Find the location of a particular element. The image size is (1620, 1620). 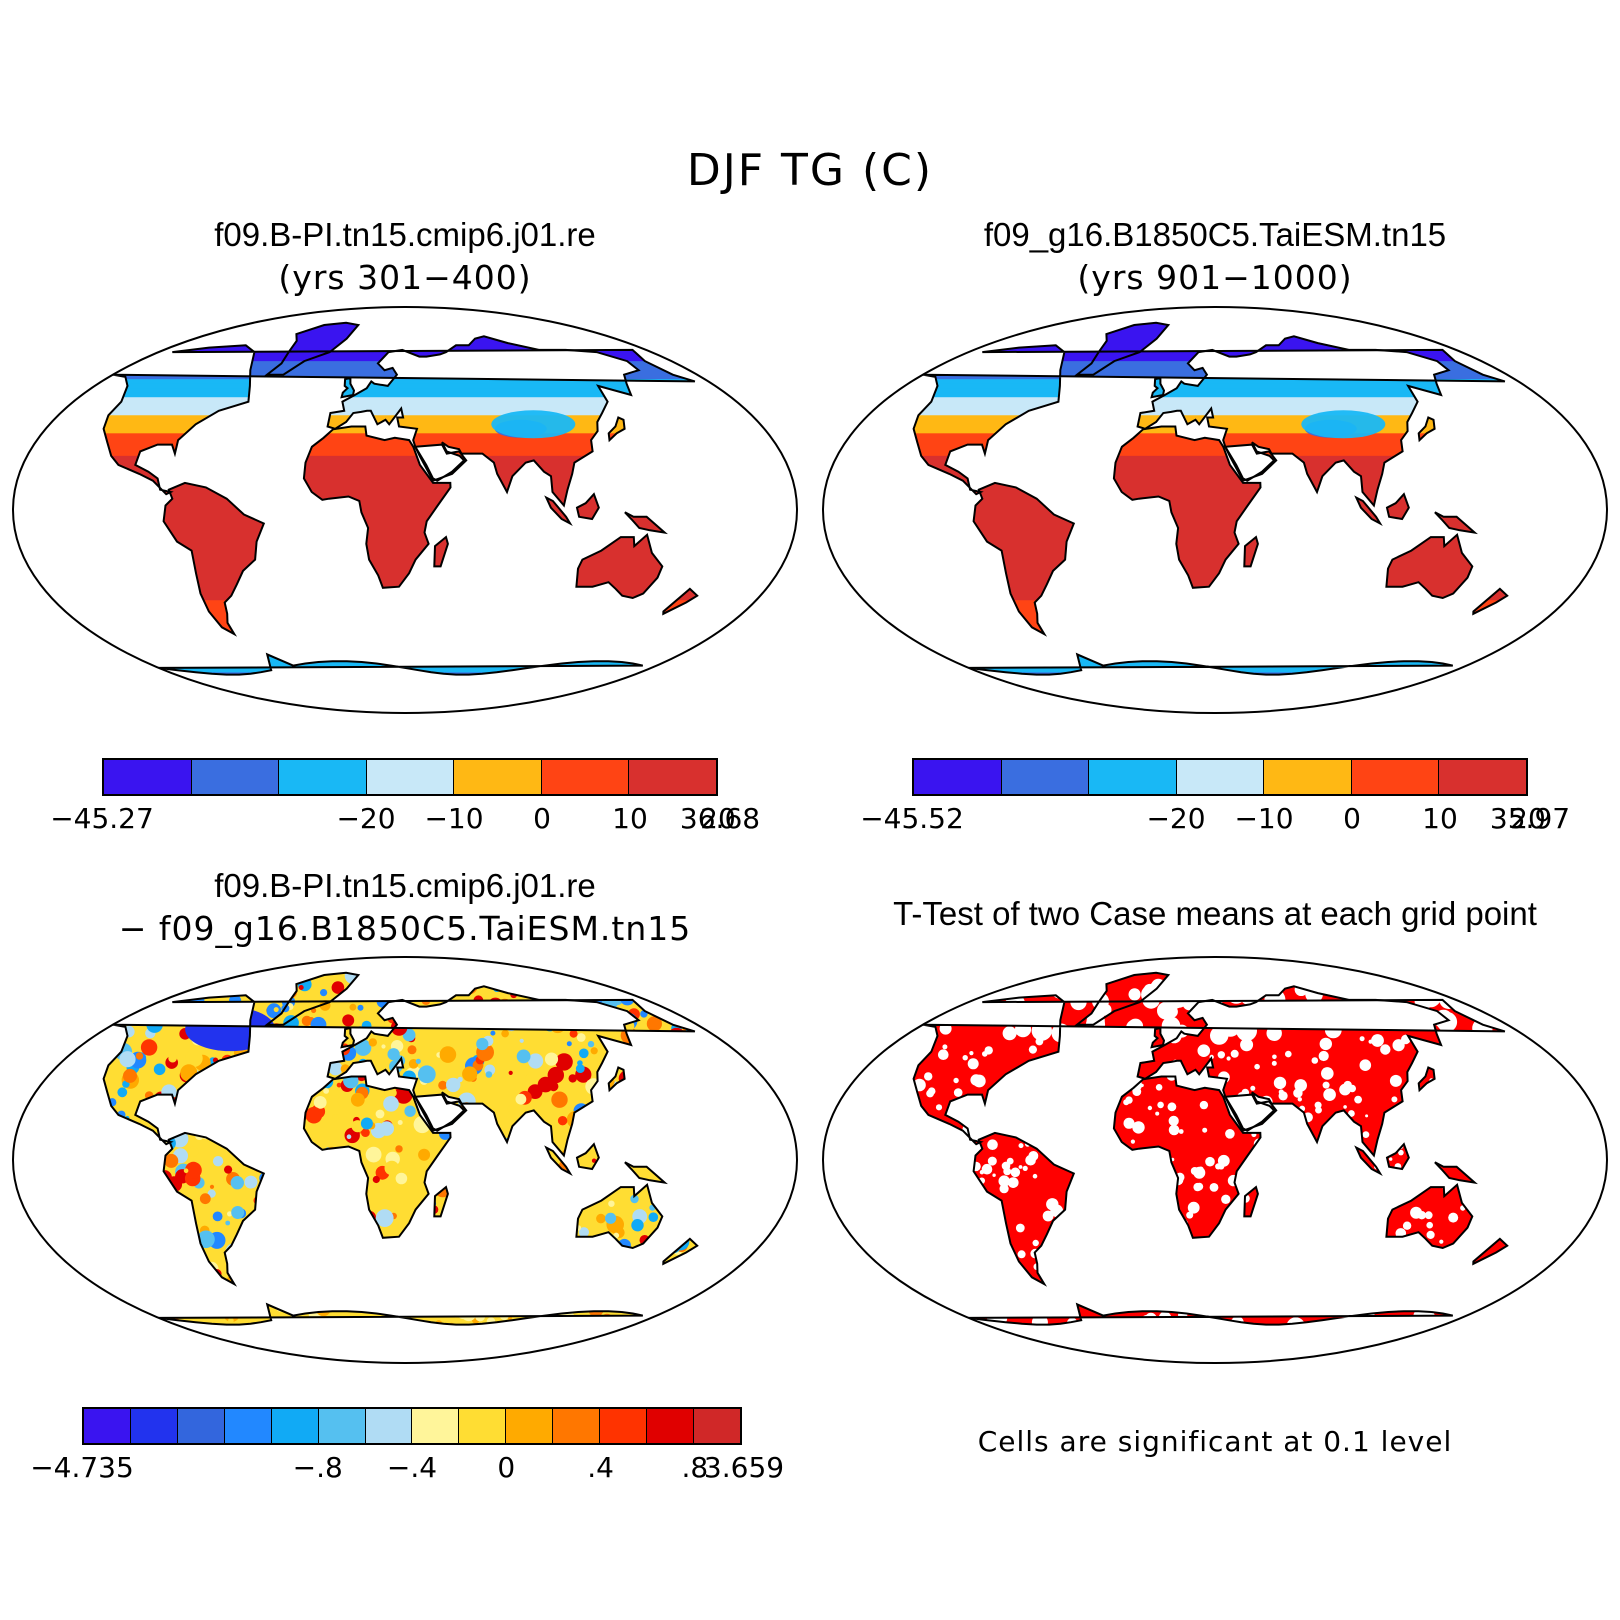

panel-4-map is located at coordinates (1215, 1160).